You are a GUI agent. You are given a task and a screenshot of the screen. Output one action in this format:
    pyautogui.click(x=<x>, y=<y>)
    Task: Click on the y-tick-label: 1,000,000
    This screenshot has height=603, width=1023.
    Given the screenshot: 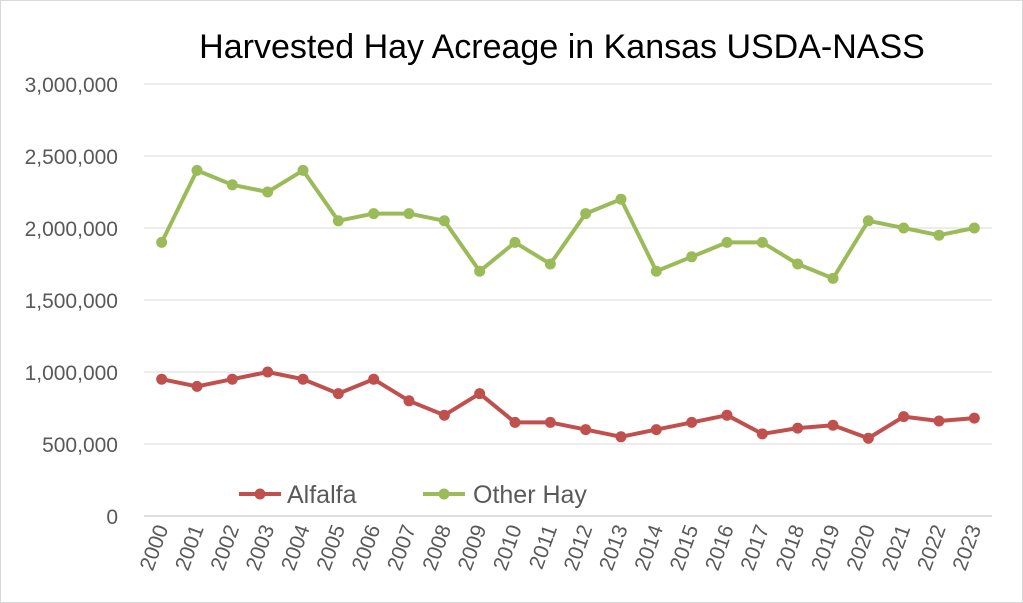 What is the action you would take?
    pyautogui.click(x=71, y=373)
    